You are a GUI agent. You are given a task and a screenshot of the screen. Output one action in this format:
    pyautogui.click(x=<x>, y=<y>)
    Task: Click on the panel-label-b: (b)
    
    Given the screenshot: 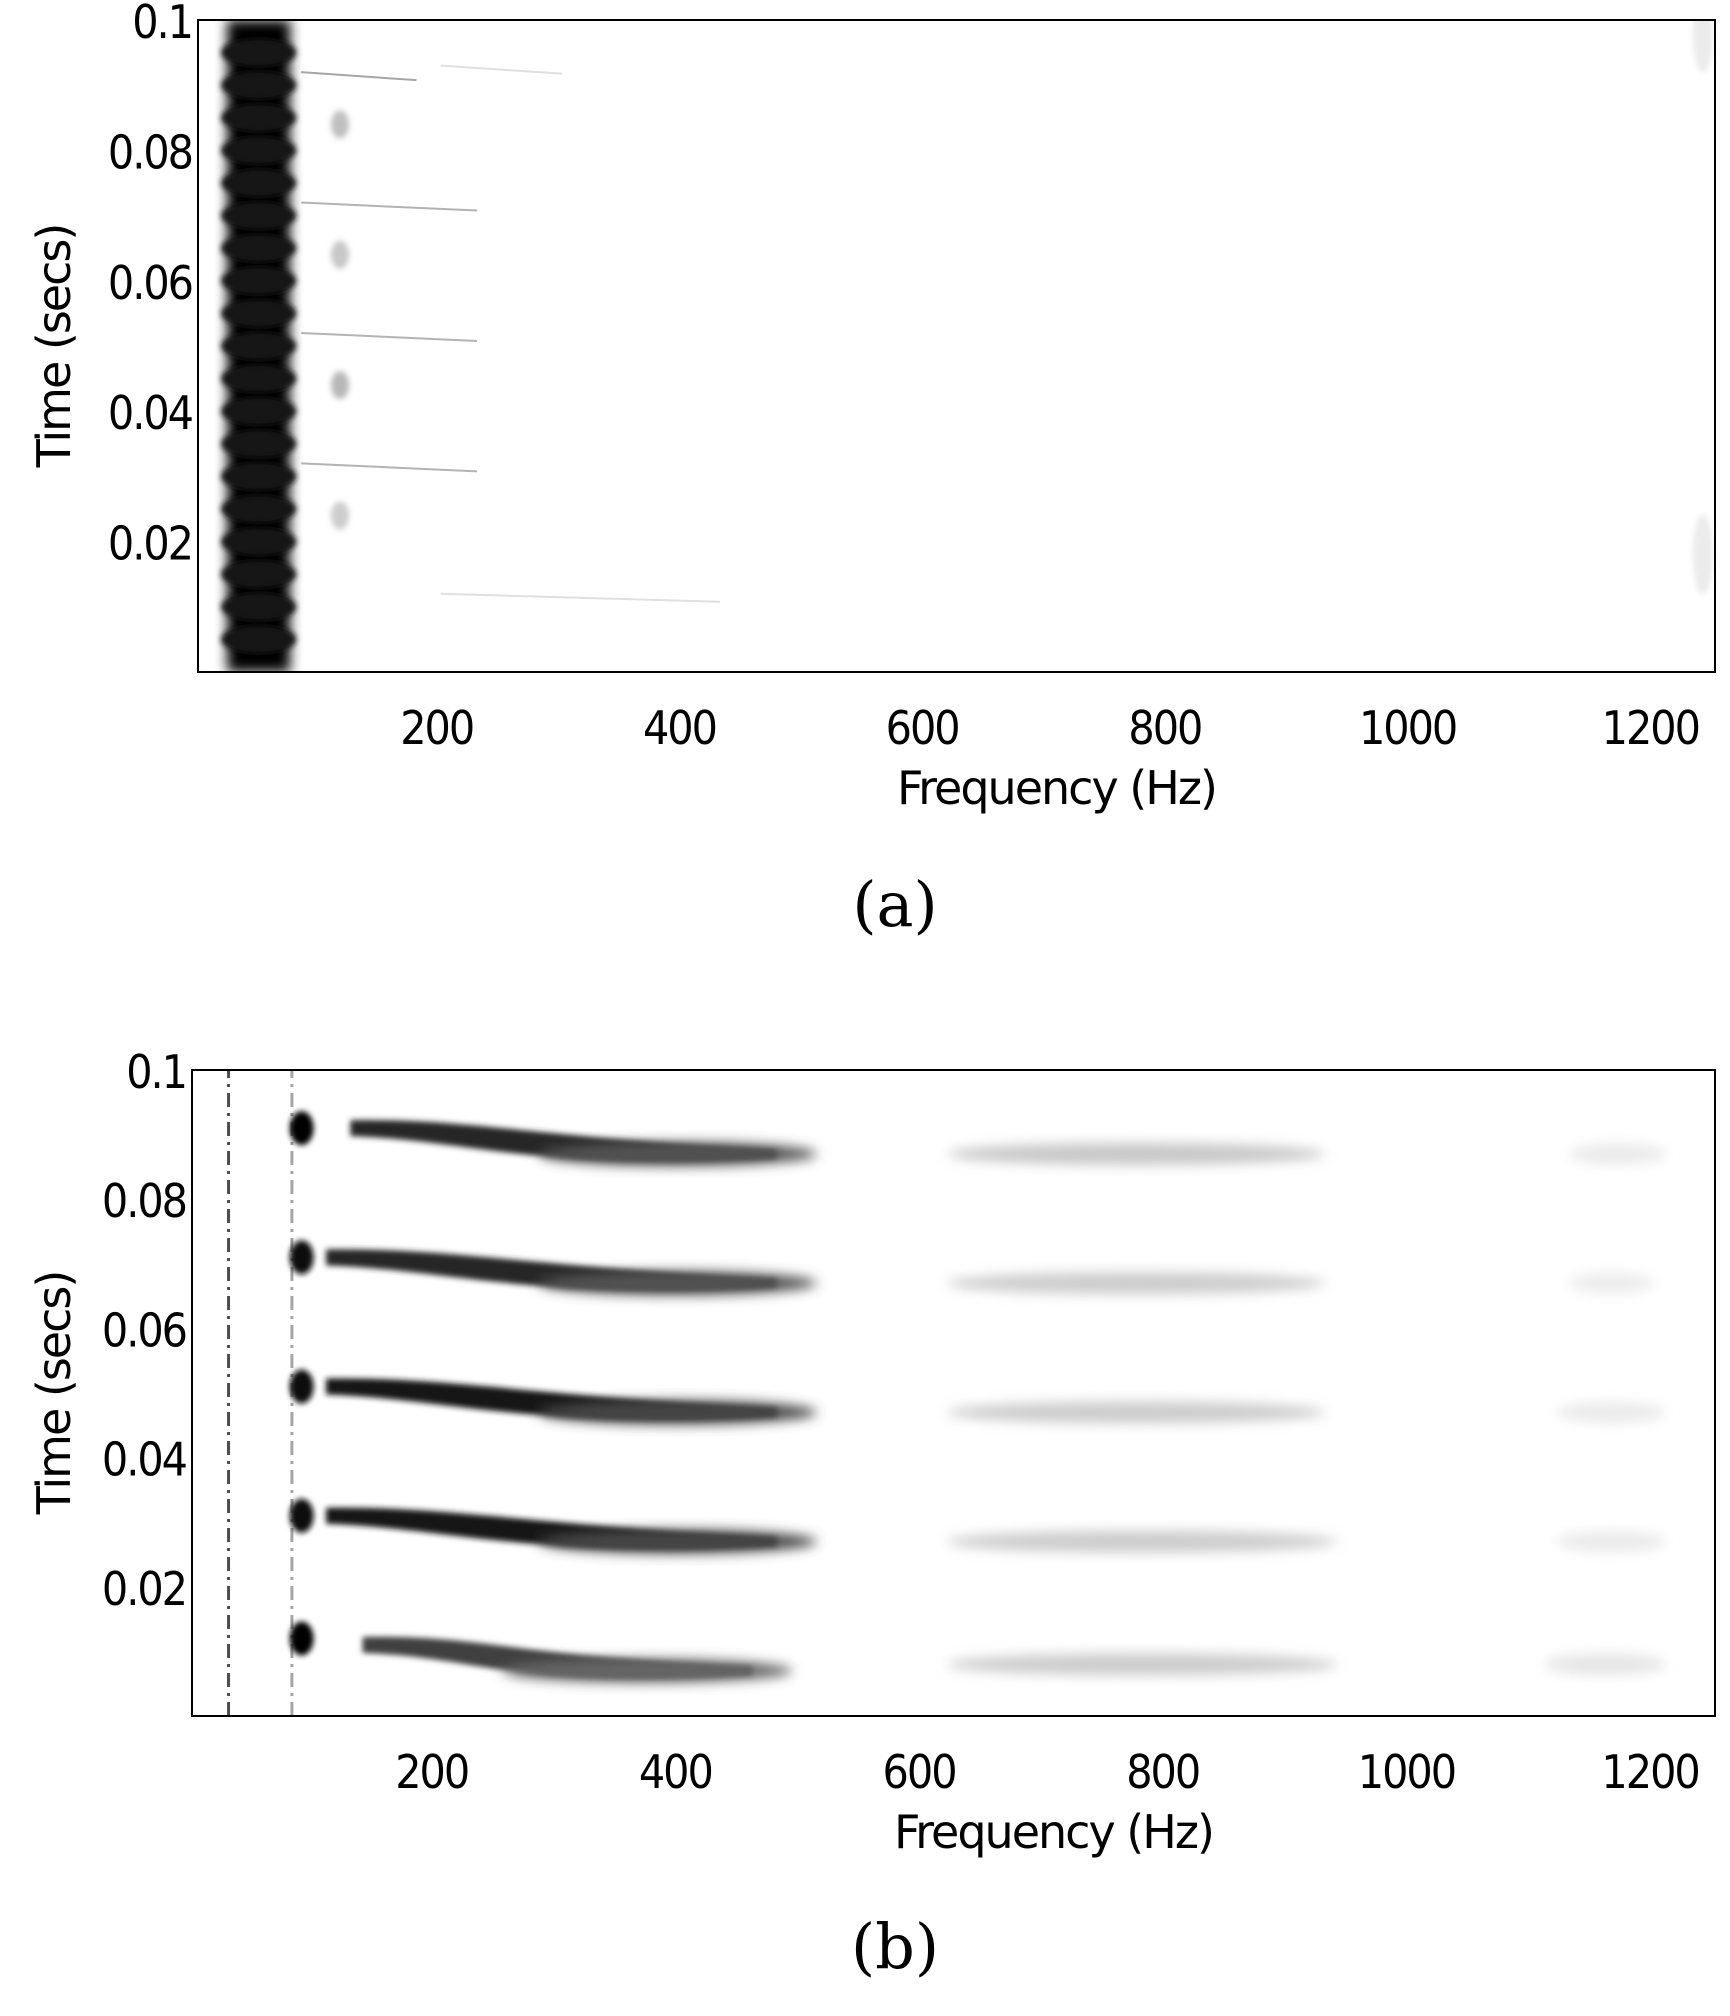 What is the action you would take?
    pyautogui.click(x=895, y=1946)
    